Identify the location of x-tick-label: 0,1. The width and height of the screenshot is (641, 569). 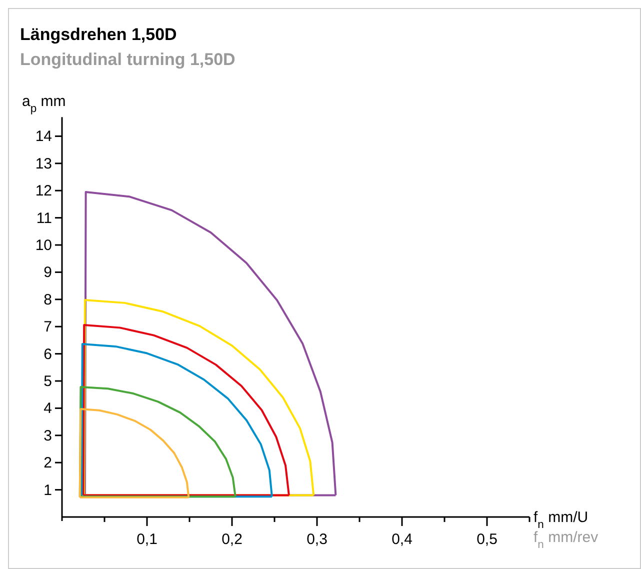
(147, 539).